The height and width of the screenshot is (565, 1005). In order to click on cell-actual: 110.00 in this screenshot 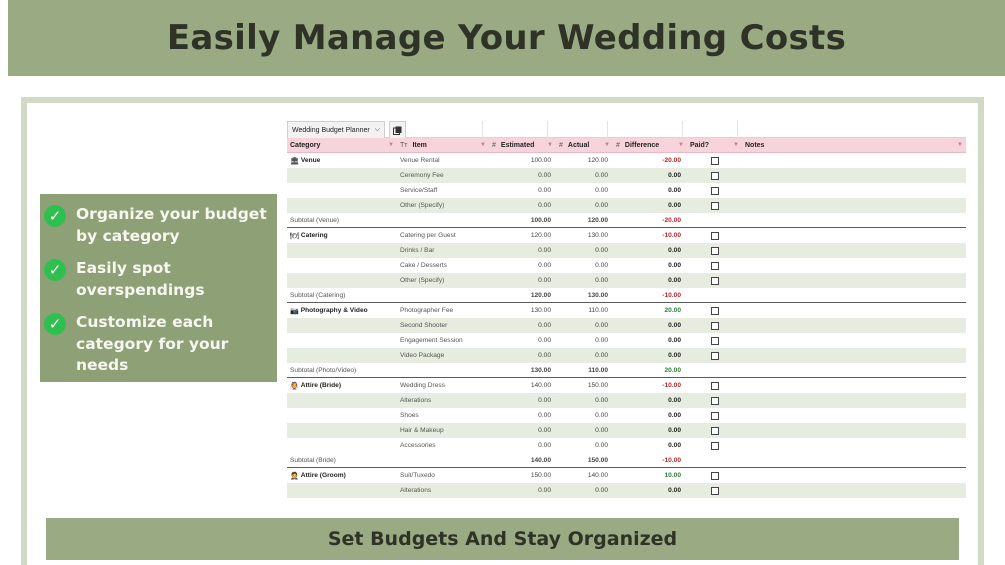, I will do `click(598, 370)`.